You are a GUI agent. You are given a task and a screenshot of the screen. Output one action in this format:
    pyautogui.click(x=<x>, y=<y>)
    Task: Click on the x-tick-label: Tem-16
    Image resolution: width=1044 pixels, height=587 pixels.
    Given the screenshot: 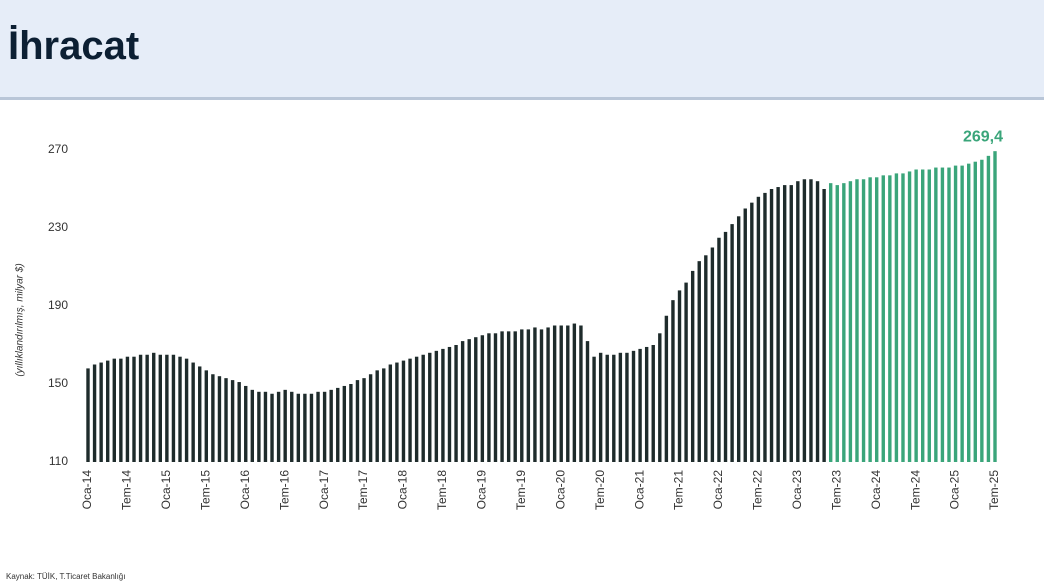 What is the action you would take?
    pyautogui.click(x=284, y=490)
    